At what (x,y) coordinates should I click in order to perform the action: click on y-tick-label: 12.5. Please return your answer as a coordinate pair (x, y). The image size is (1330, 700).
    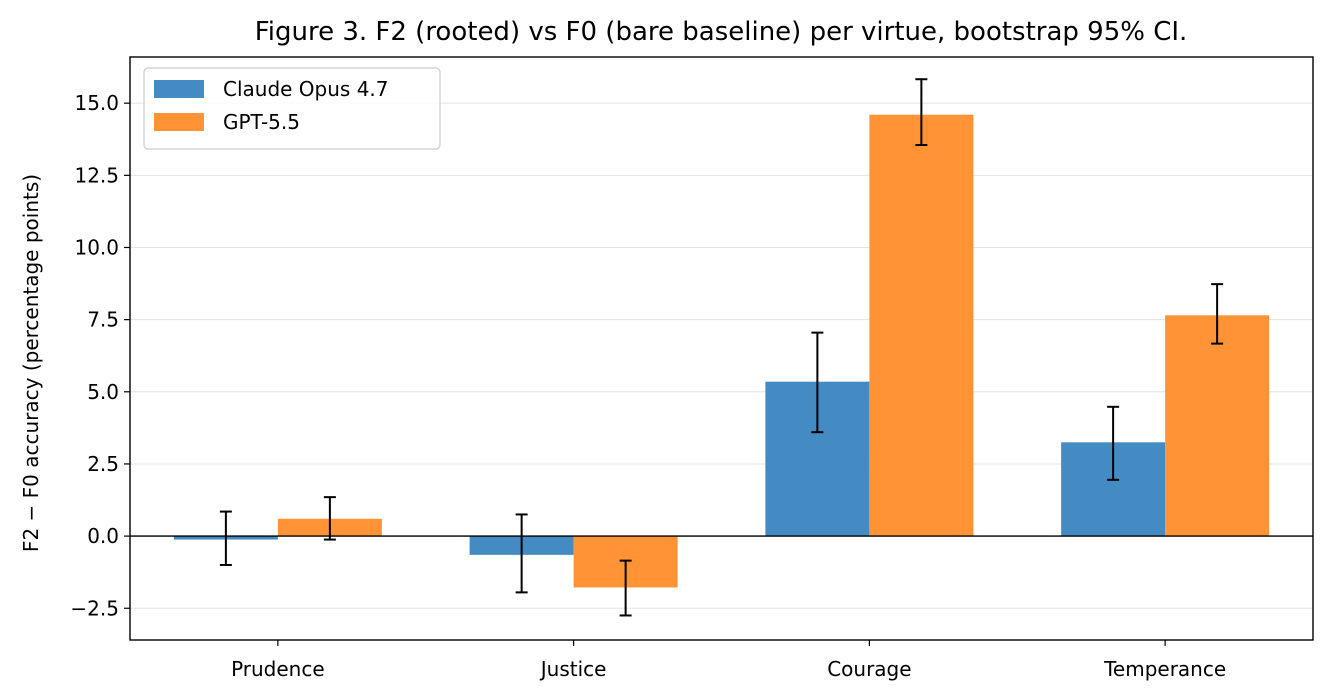
    Looking at the image, I should click on (96, 175).